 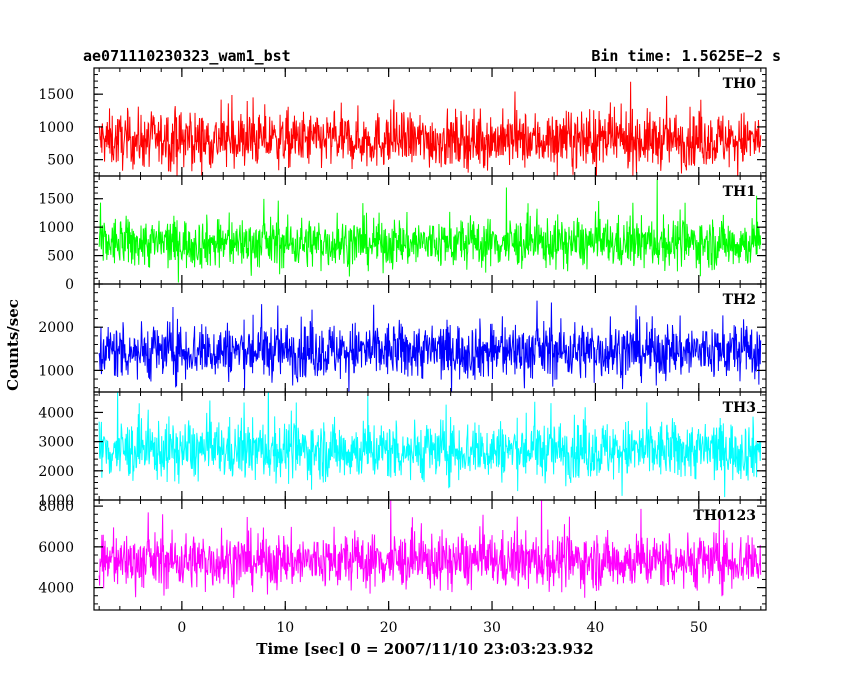 What do you see at coordinates (739, 300) in the screenshot?
I see `panel-label-th2: TH2` at bounding box center [739, 300].